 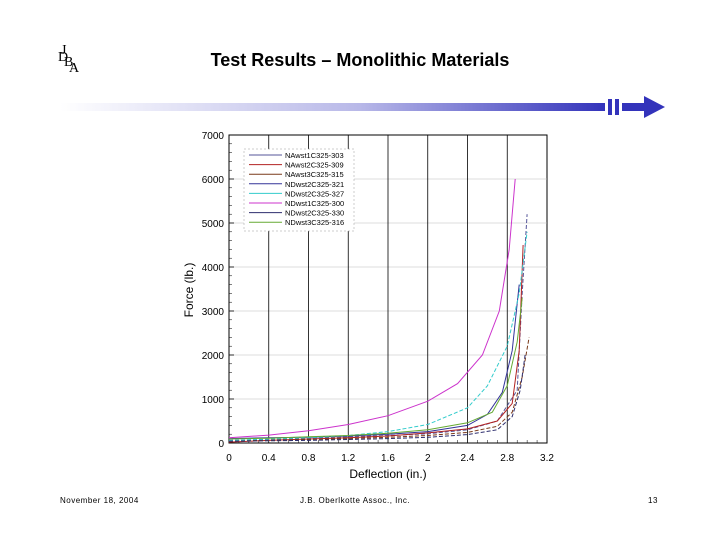 I want to click on y-axis-label: Force (lb.), so click(x=189, y=290).